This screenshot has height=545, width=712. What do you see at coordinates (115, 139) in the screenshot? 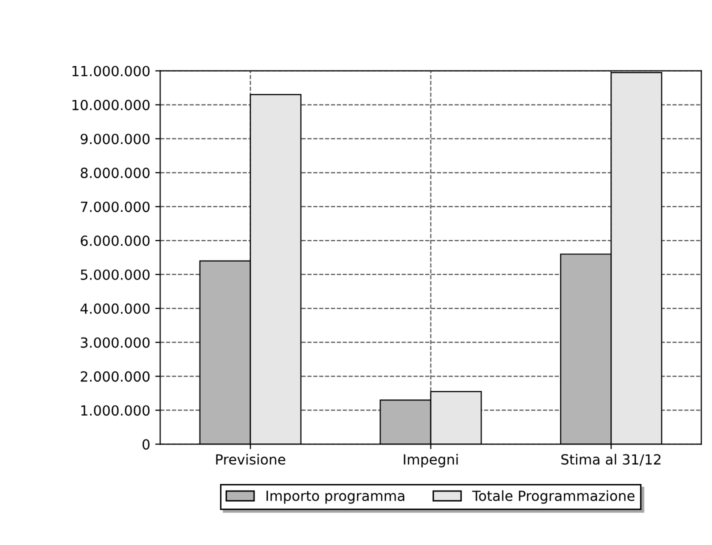
I see `y-tick-label: 9.000.000` at bounding box center [115, 139].